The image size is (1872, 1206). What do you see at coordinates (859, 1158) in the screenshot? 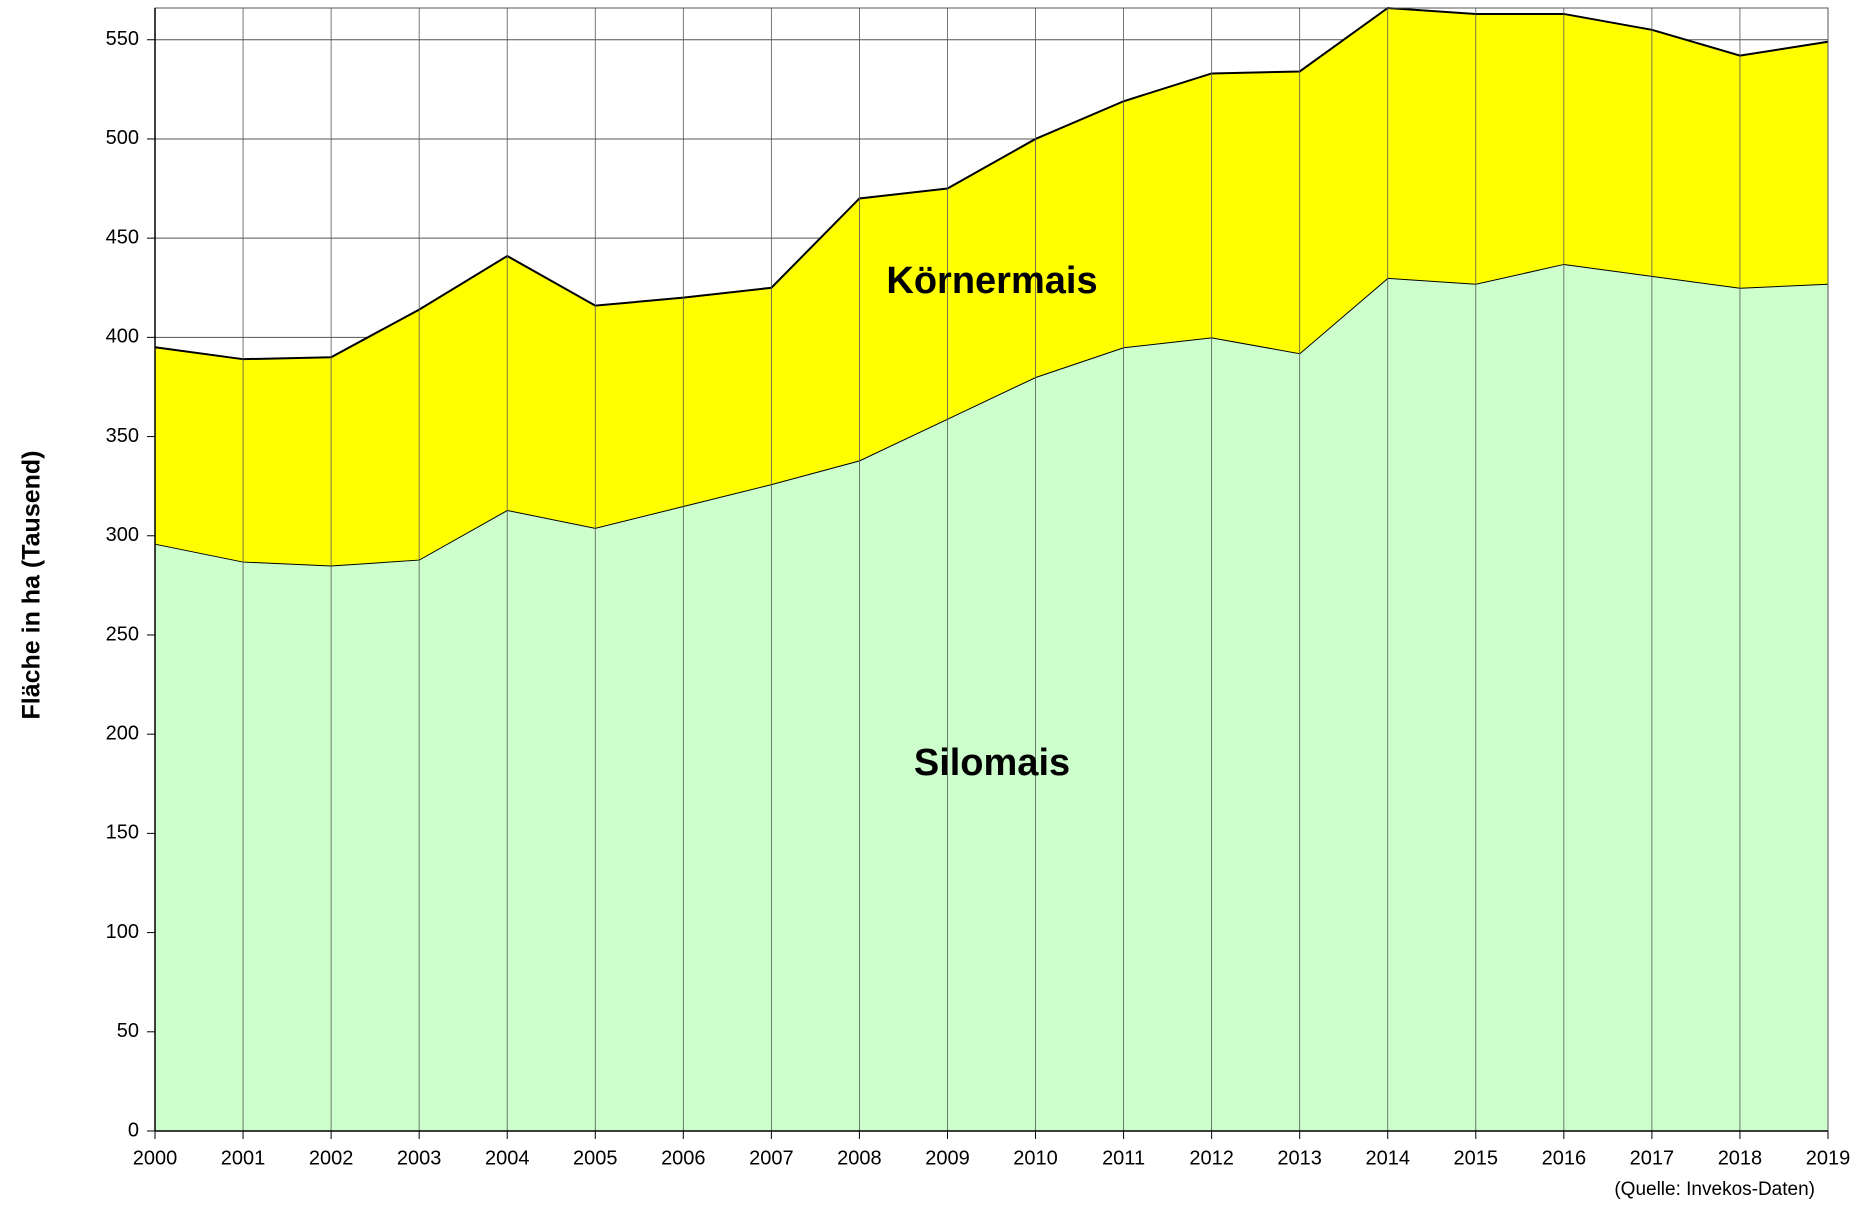
I see `x-tick-label: 2008` at bounding box center [859, 1158].